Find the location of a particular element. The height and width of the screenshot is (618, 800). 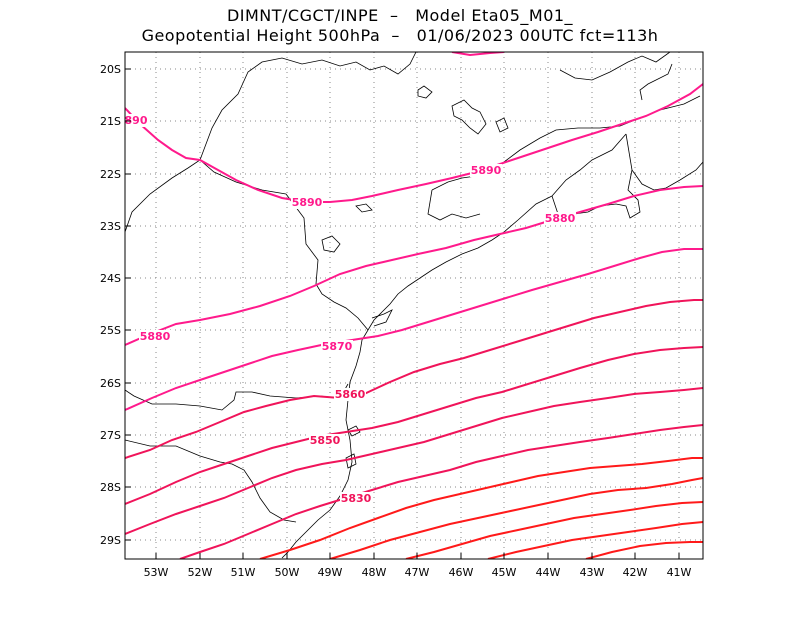

lat-label: 26S is located at coordinates (110, 383).